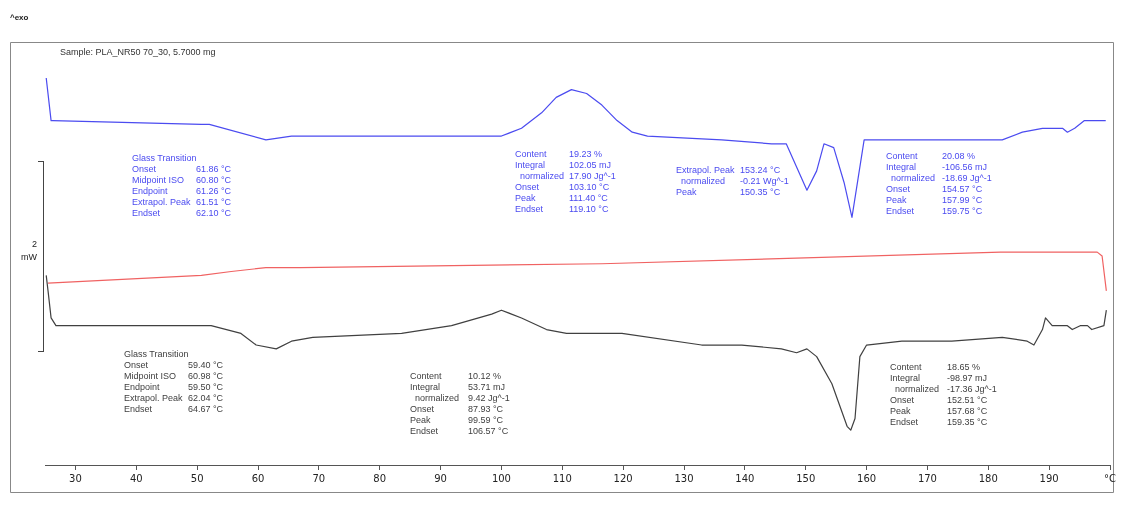 The image size is (1124, 508). I want to click on text: 2 mW, so click(29, 250).